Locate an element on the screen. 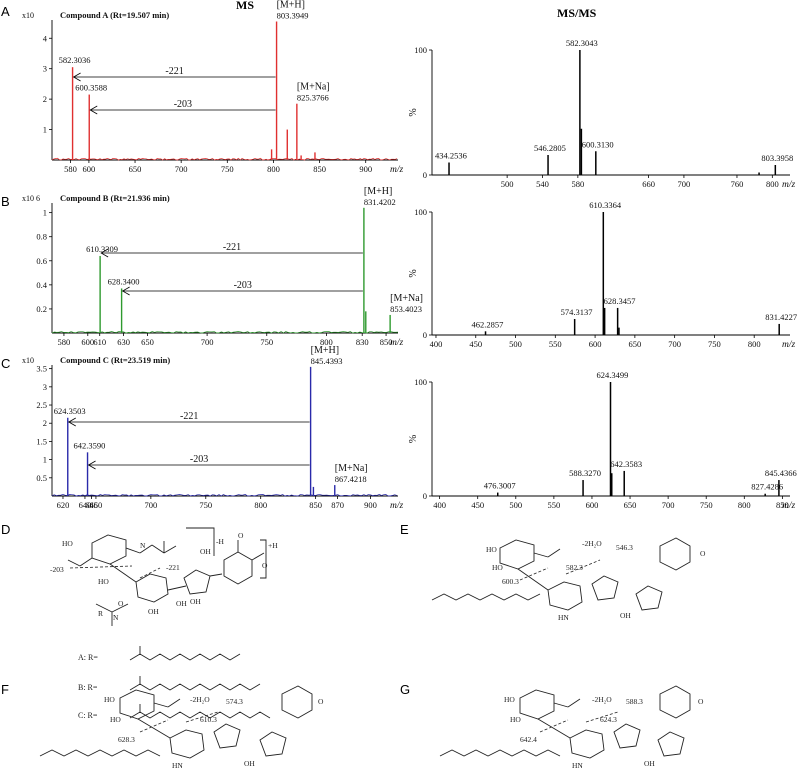  ms-heading: MS is located at coordinates (245, 6).